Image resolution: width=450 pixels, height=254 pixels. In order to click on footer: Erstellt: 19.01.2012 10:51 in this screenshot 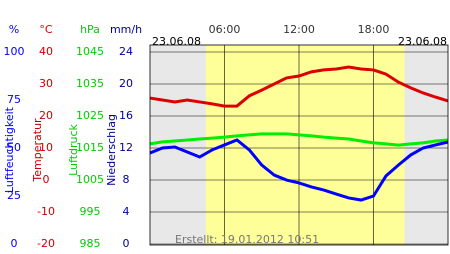, I will do `click(247, 239)`.